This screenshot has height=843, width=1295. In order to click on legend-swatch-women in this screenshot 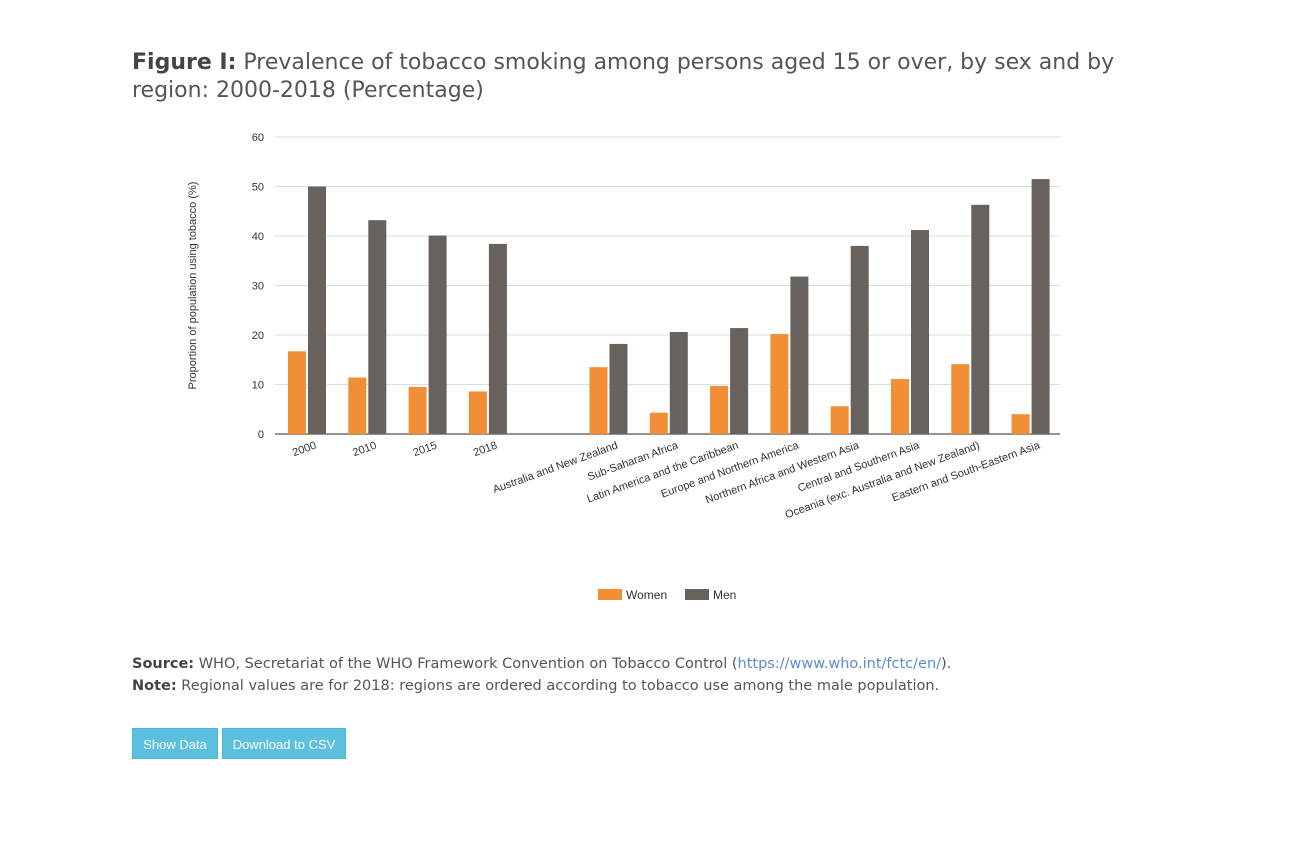, I will do `click(610, 594)`.